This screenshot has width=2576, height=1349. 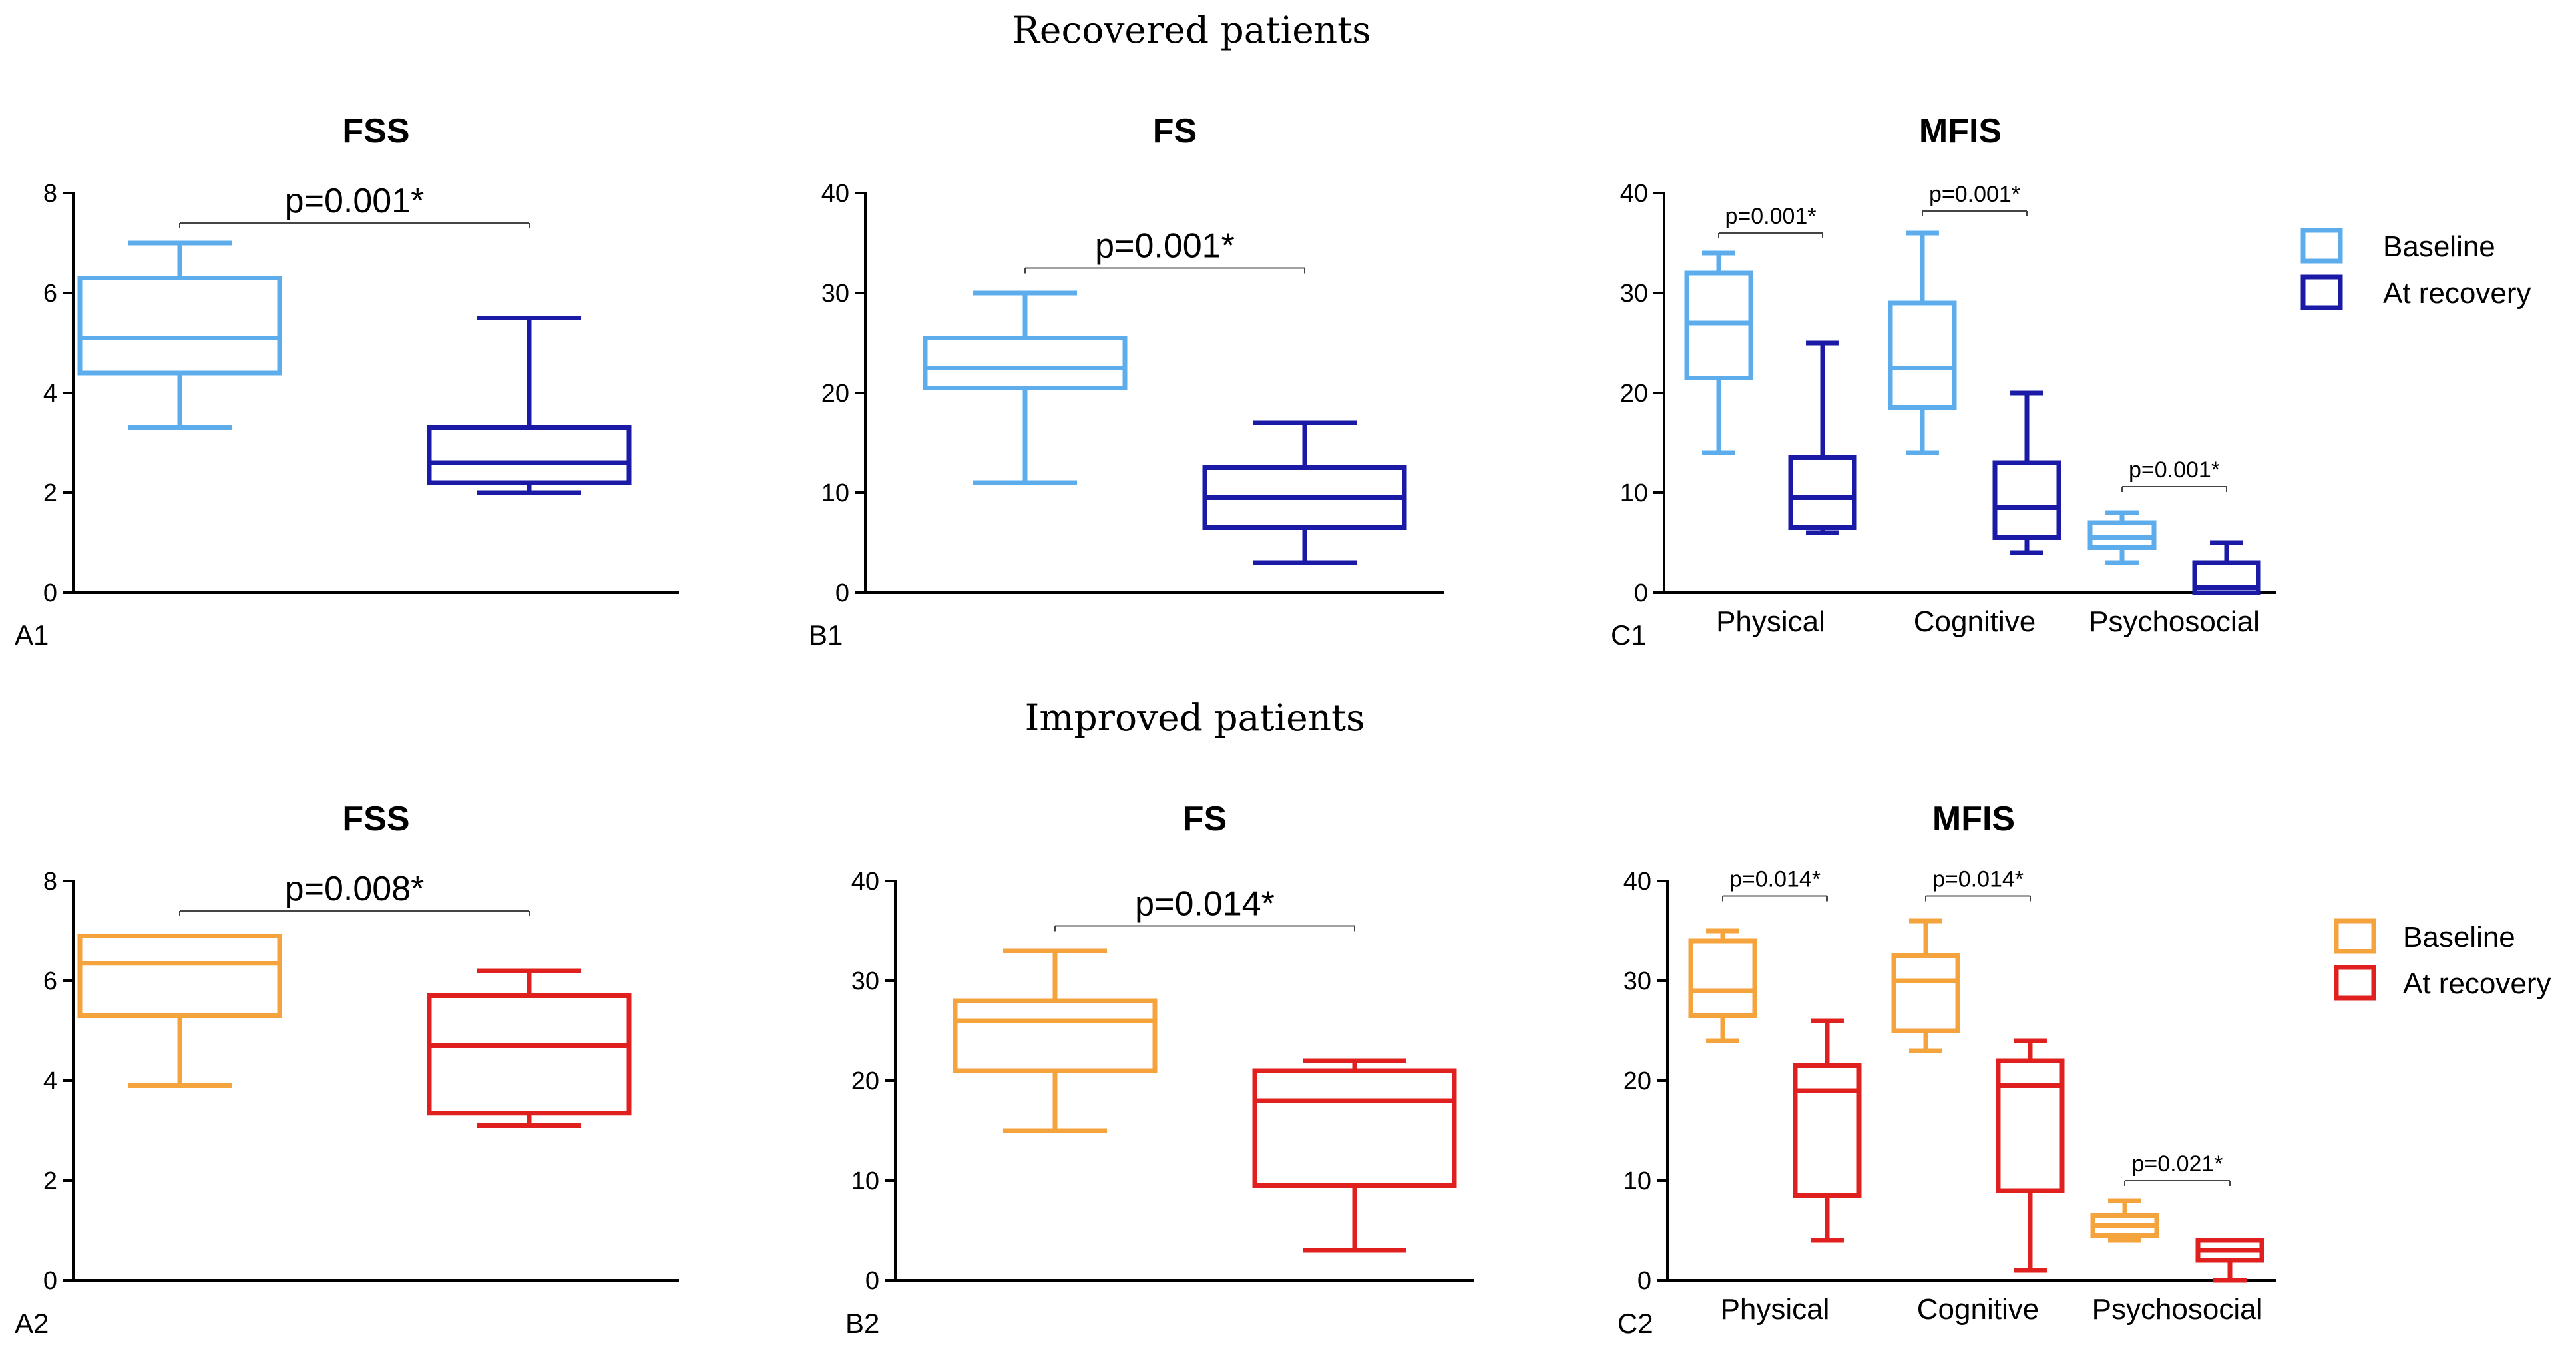 What do you see at coordinates (1635, 1324) in the screenshot?
I see `panel-label: C2` at bounding box center [1635, 1324].